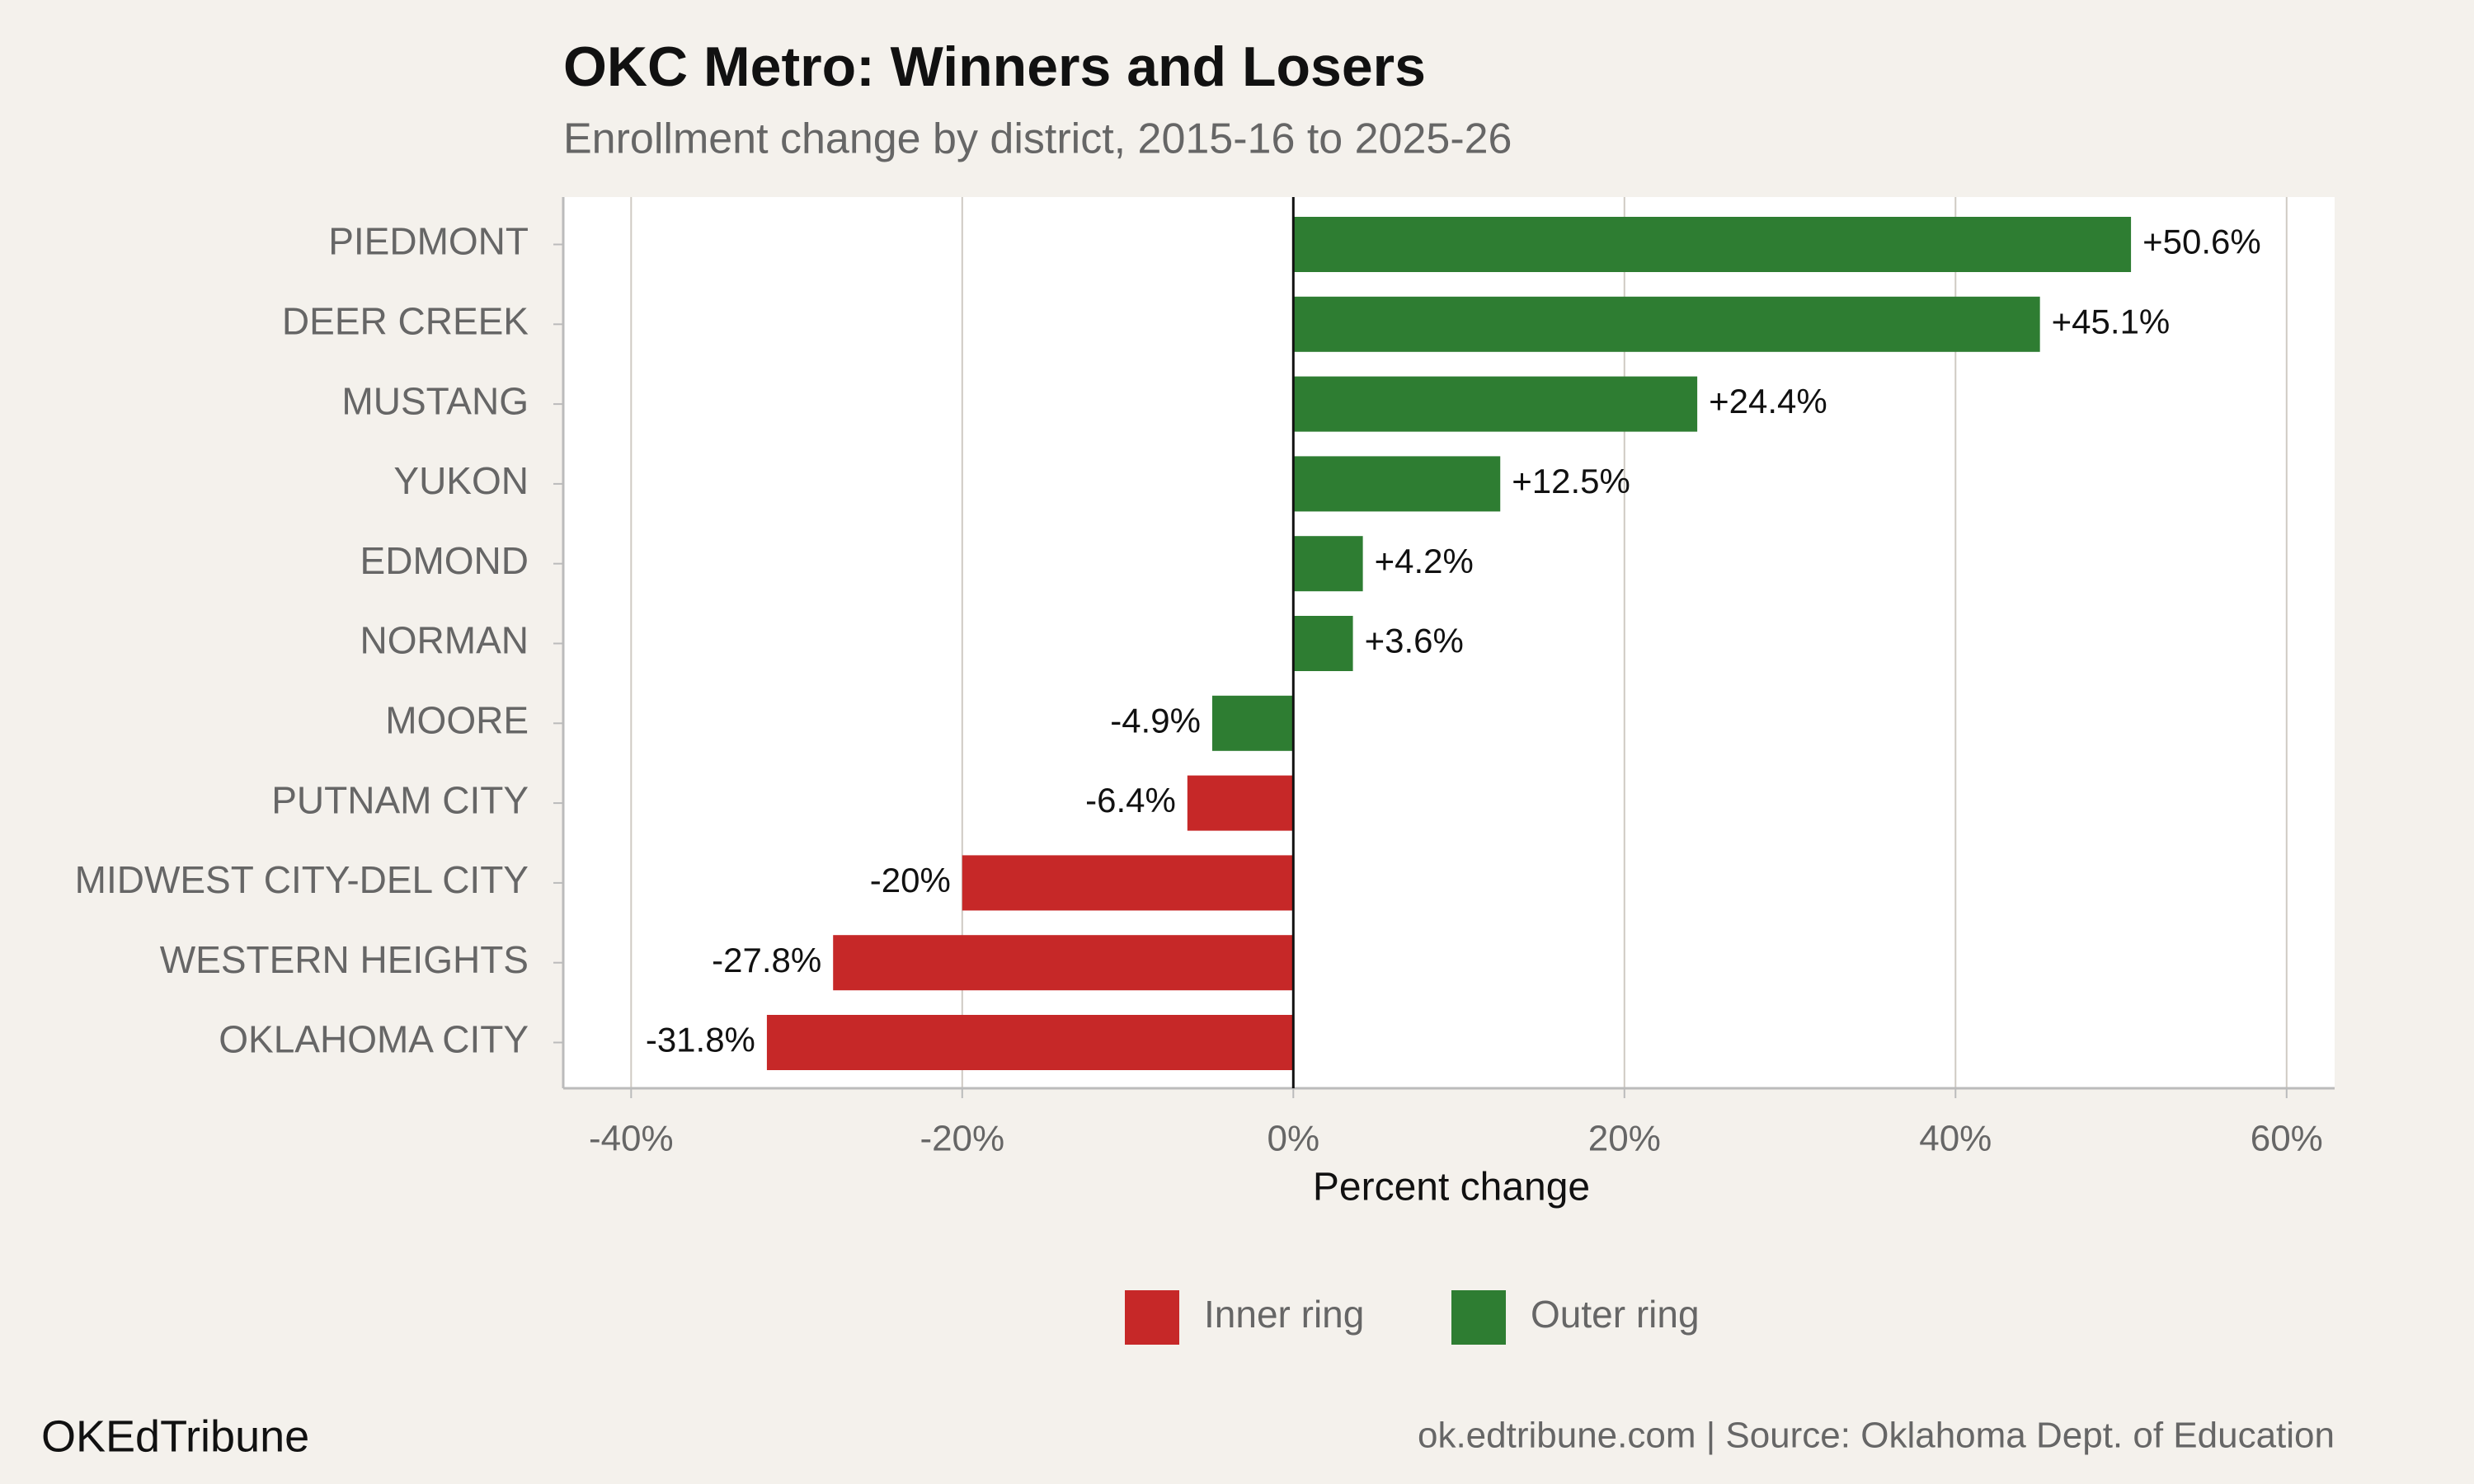 This screenshot has width=2474, height=1484. What do you see at coordinates (1155, 720) in the screenshot?
I see `value-label: -4.9%` at bounding box center [1155, 720].